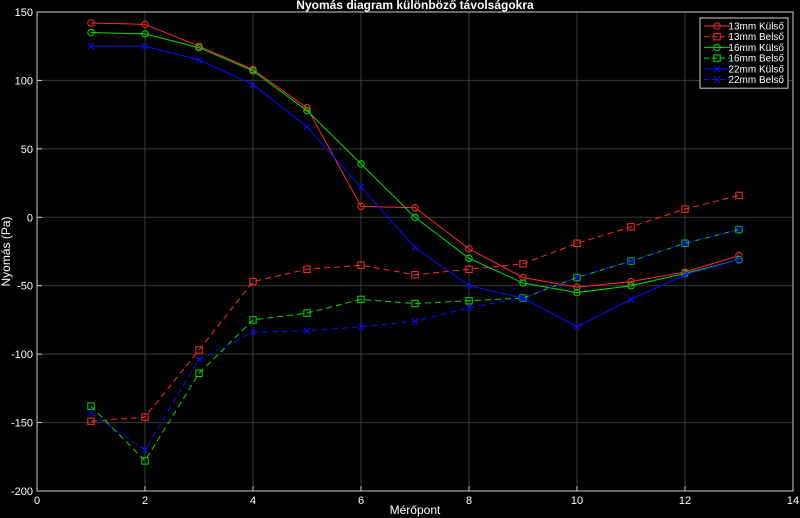 The height and width of the screenshot is (518, 800). I want to click on chart-title: Nyomás diagram különböző távolságokra, so click(415, 6).